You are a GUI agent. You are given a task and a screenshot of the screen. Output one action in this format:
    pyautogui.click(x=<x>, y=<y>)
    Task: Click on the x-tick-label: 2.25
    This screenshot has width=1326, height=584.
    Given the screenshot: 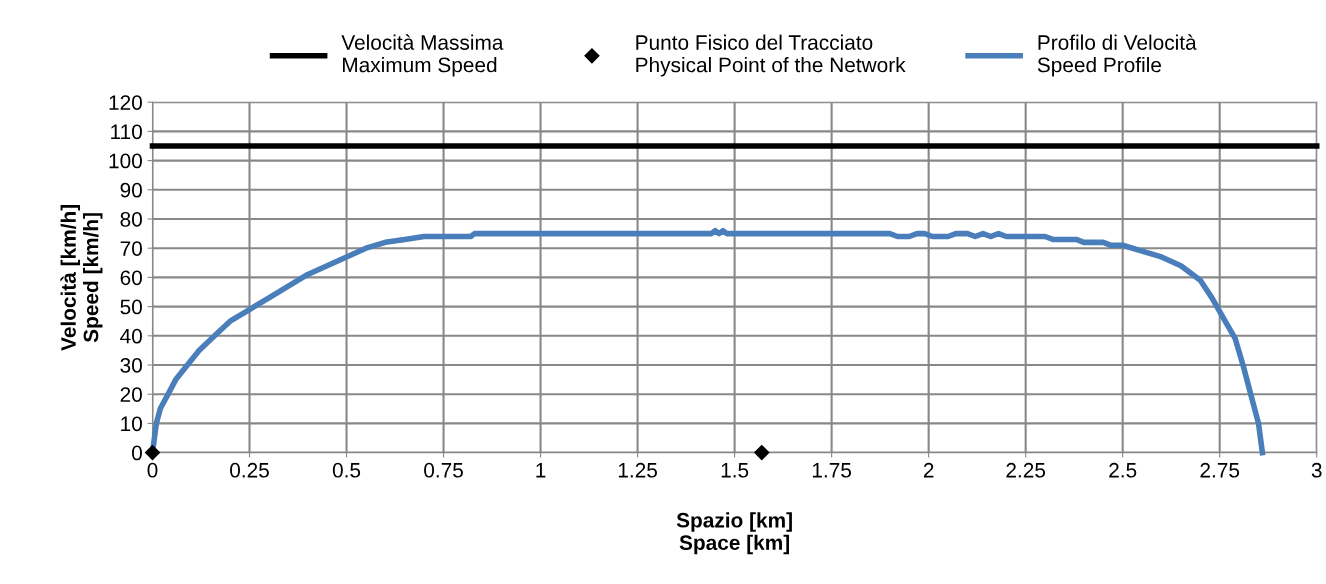 What is the action you would take?
    pyautogui.click(x=1026, y=470)
    